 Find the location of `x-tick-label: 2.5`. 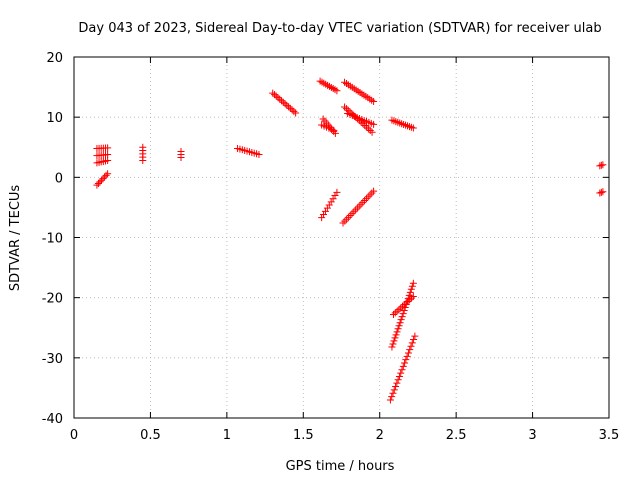

x-tick-label: 2.5 is located at coordinates (456, 435).